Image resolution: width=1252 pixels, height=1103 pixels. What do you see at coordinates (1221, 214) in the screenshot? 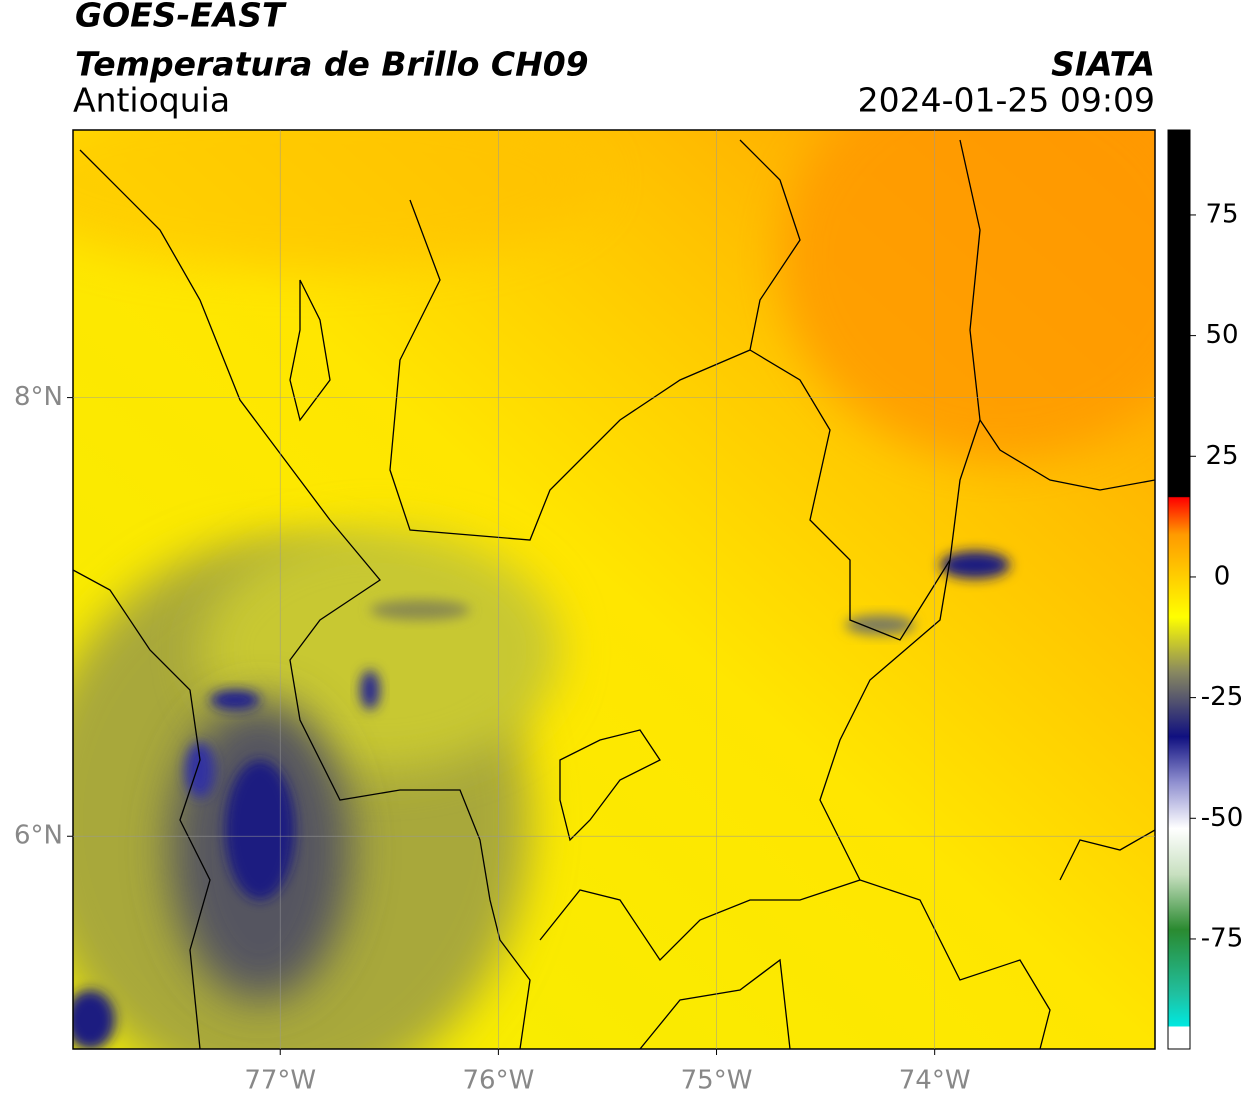
I see `colorbar-tick-label: 75` at bounding box center [1221, 214].